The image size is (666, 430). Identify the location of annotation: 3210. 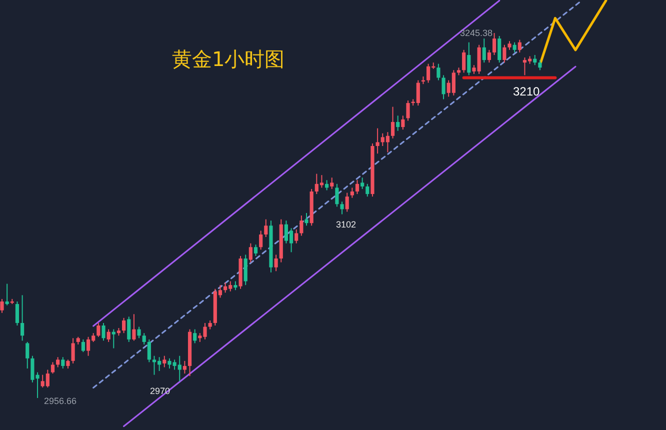
(526, 91).